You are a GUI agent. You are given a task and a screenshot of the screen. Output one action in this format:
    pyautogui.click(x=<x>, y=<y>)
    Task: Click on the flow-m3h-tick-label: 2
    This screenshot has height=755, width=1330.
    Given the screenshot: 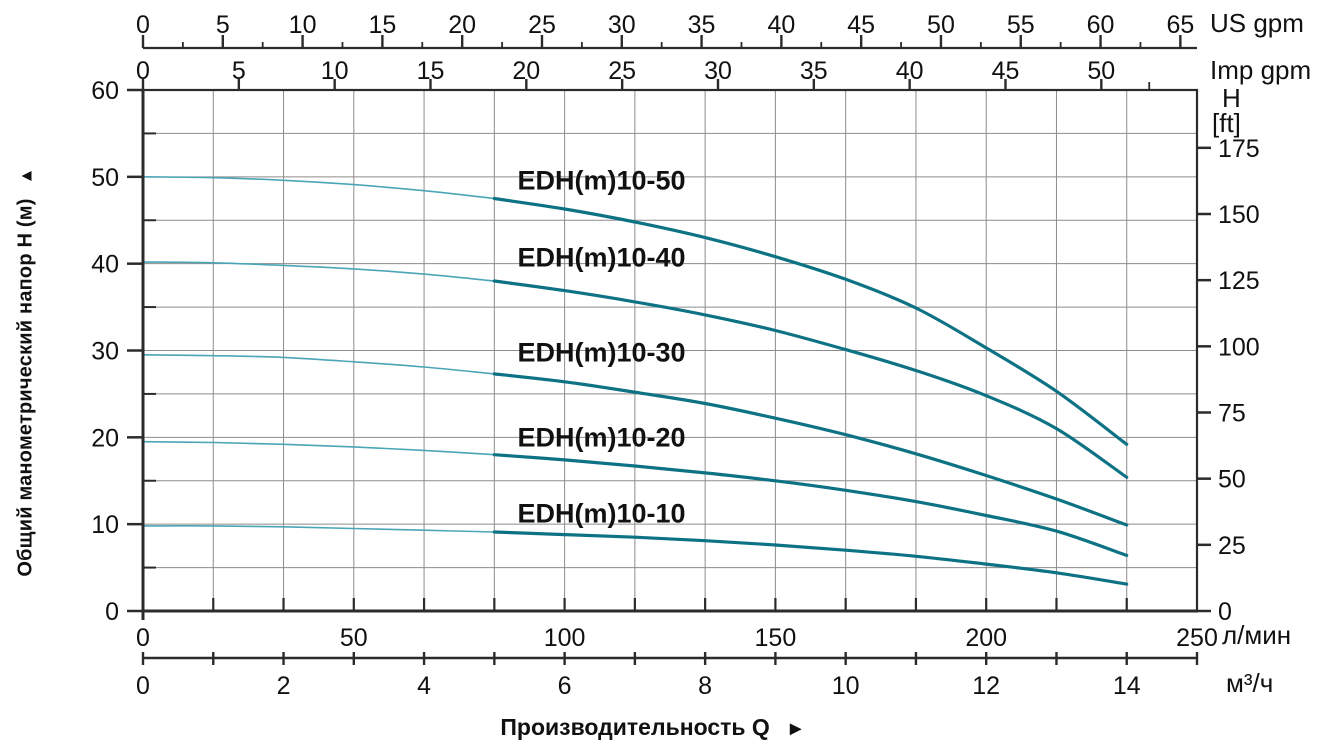 What is the action you would take?
    pyautogui.click(x=284, y=686)
    